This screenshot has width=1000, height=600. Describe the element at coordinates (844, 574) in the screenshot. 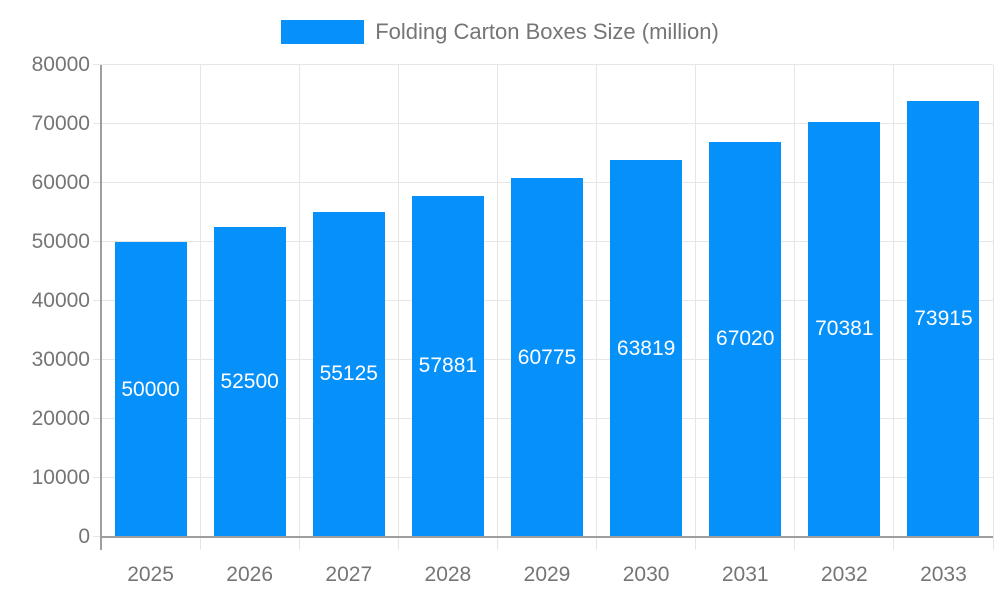

I see `x-axis-label: 2032` at that location.